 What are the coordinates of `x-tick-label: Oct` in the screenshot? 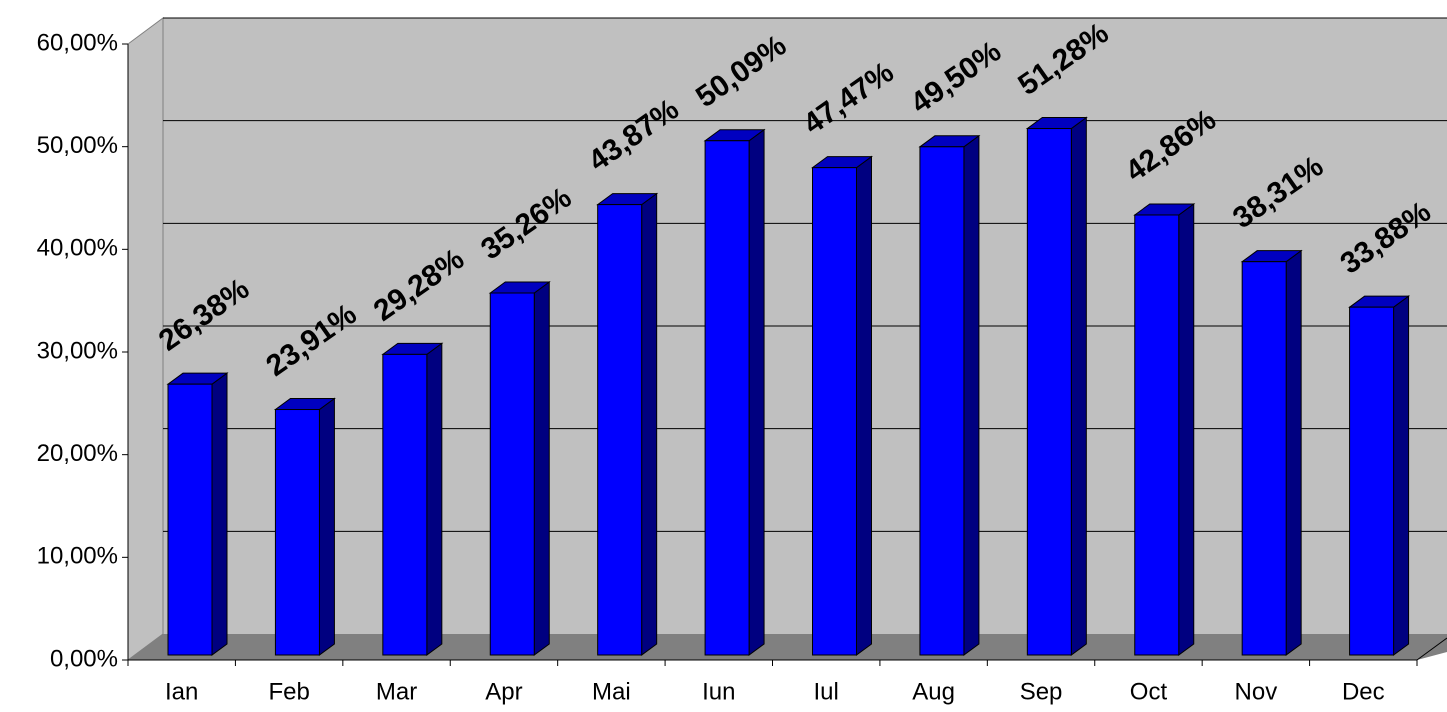 It's located at (1149, 691).